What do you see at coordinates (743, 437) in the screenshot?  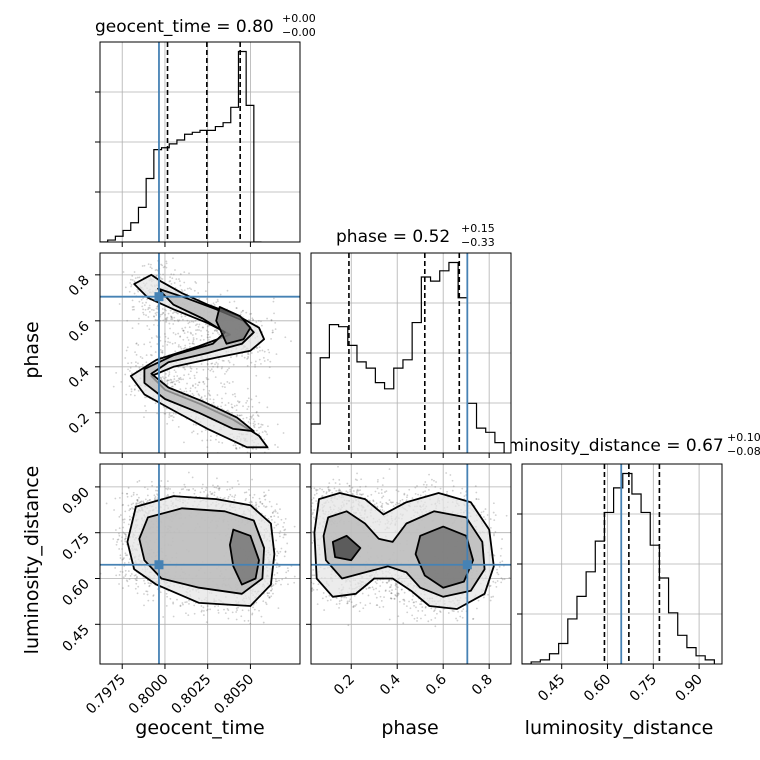 I see `title-luminosity-distance-sup: +0.10` at bounding box center [743, 437].